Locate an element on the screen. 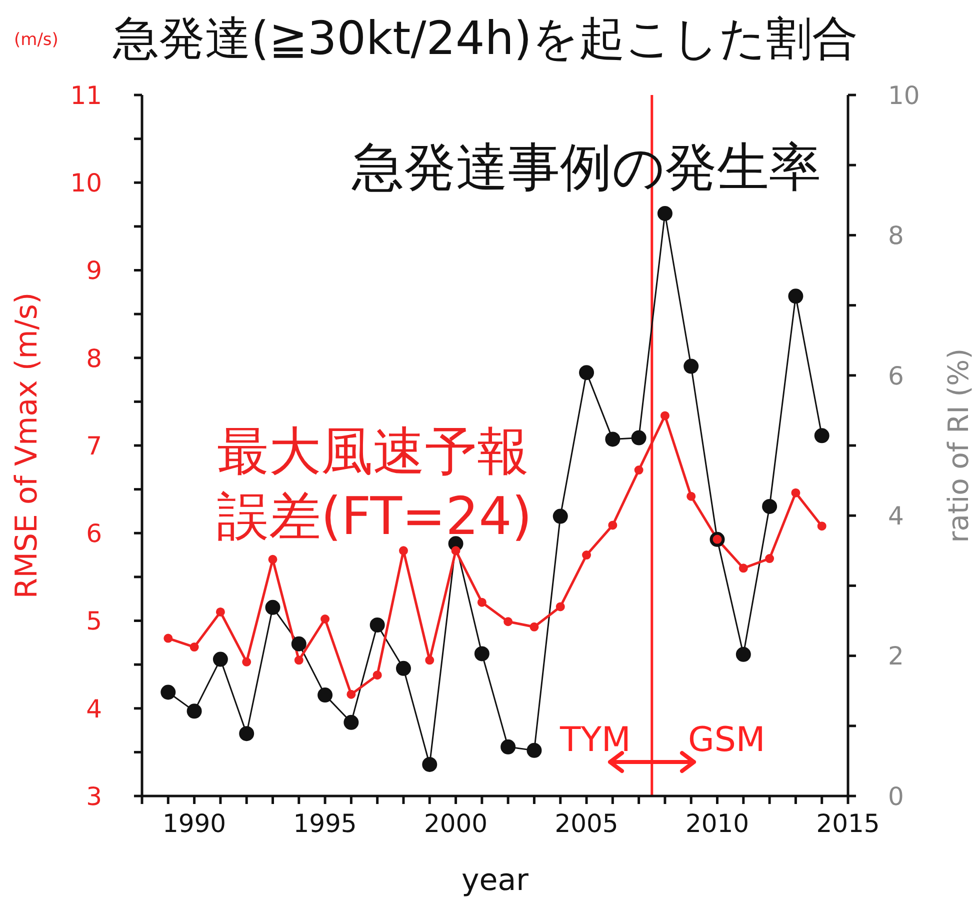 The width and height of the screenshot is (977, 907). y-tick-label: 4 is located at coordinates (94, 709).